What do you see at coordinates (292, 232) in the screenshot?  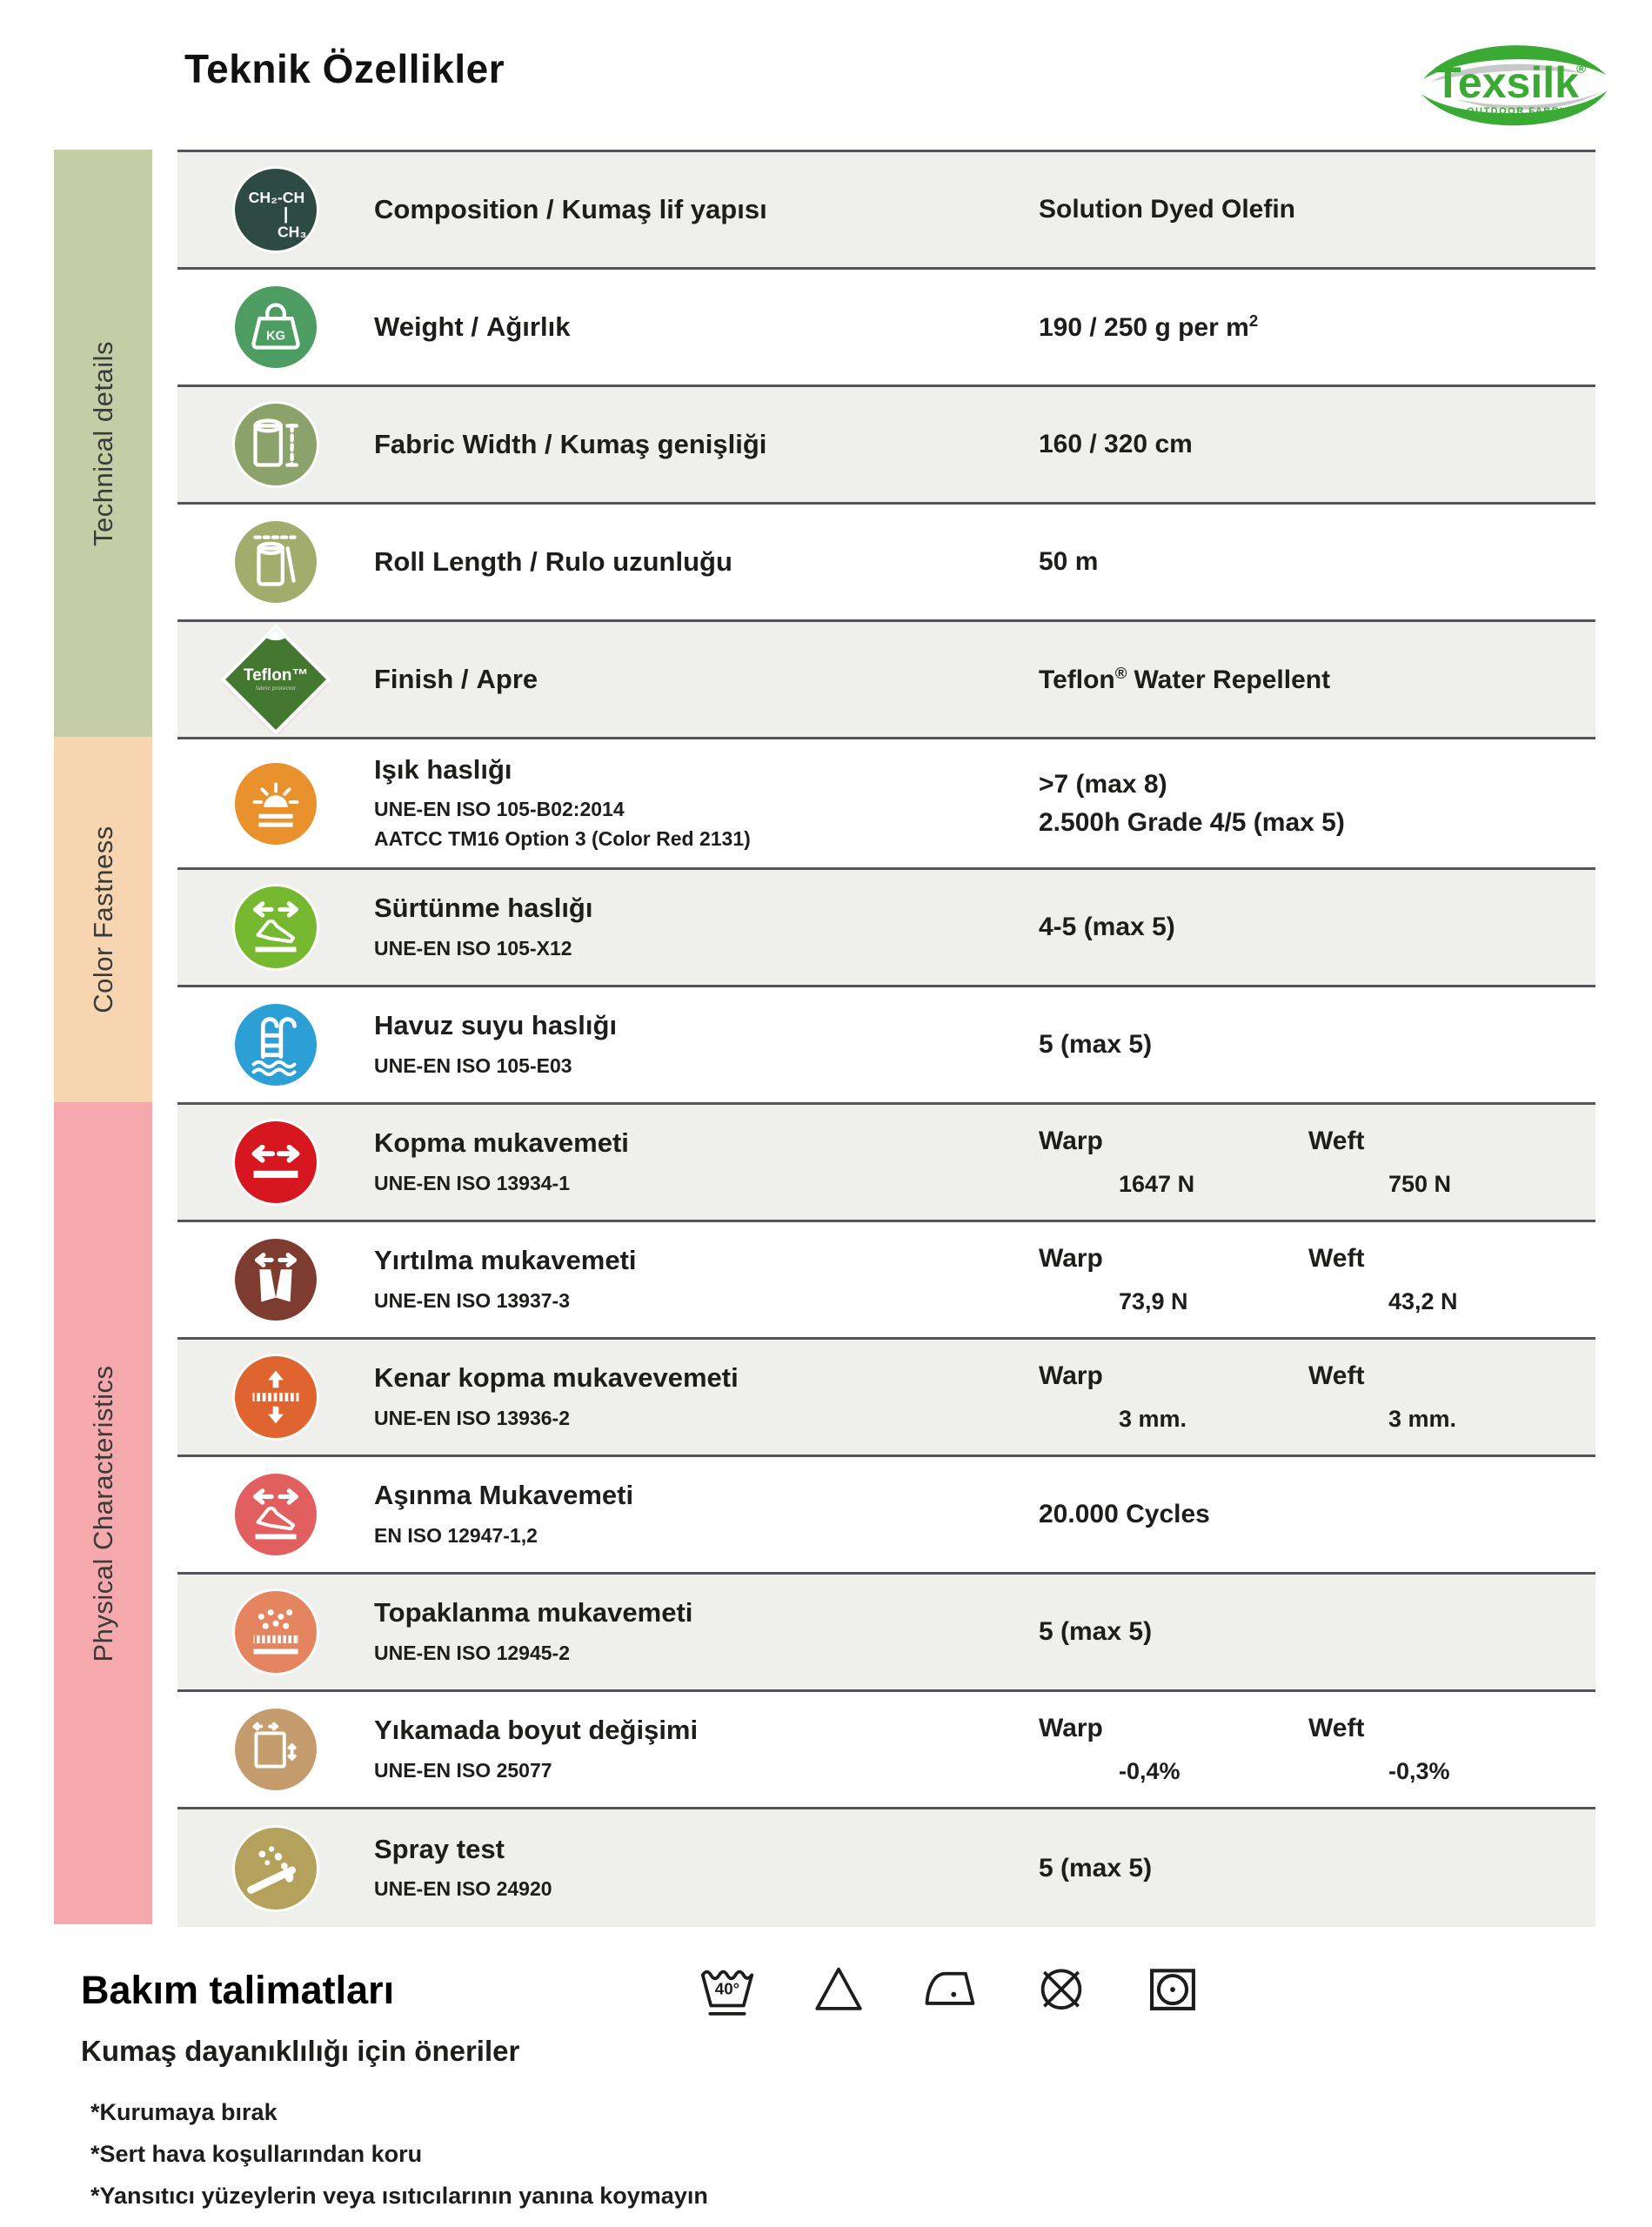 I see `svg-text: CH₃` at bounding box center [292, 232].